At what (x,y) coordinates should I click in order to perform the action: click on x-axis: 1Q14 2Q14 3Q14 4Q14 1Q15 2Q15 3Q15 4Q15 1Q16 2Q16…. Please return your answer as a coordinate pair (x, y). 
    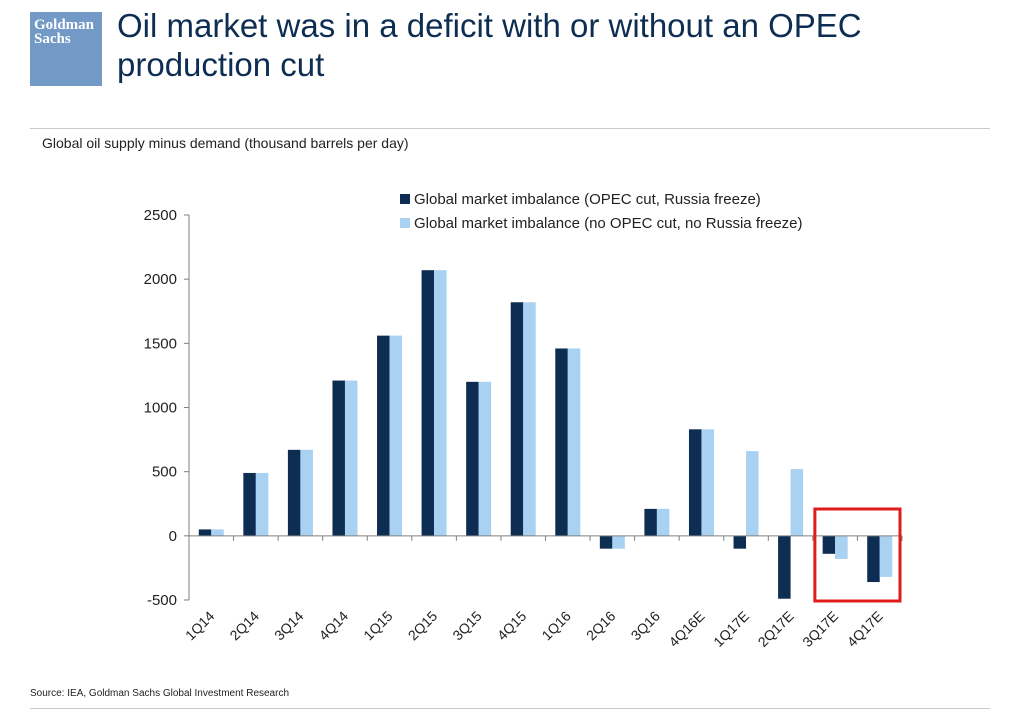
    Looking at the image, I should click on (542, 592).